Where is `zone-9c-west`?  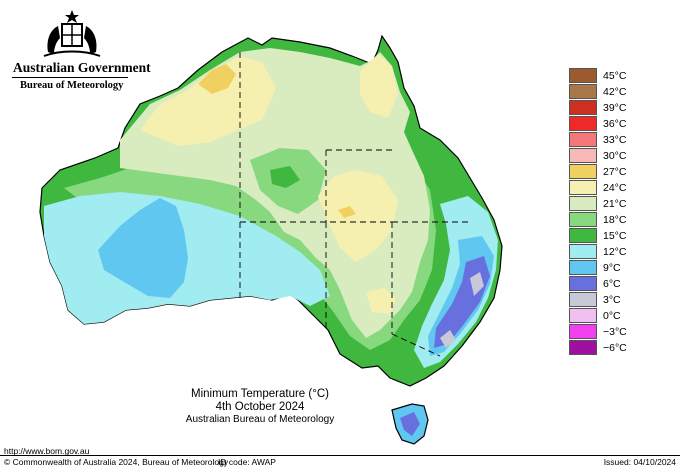 zone-9c-west is located at coordinates (143, 248).